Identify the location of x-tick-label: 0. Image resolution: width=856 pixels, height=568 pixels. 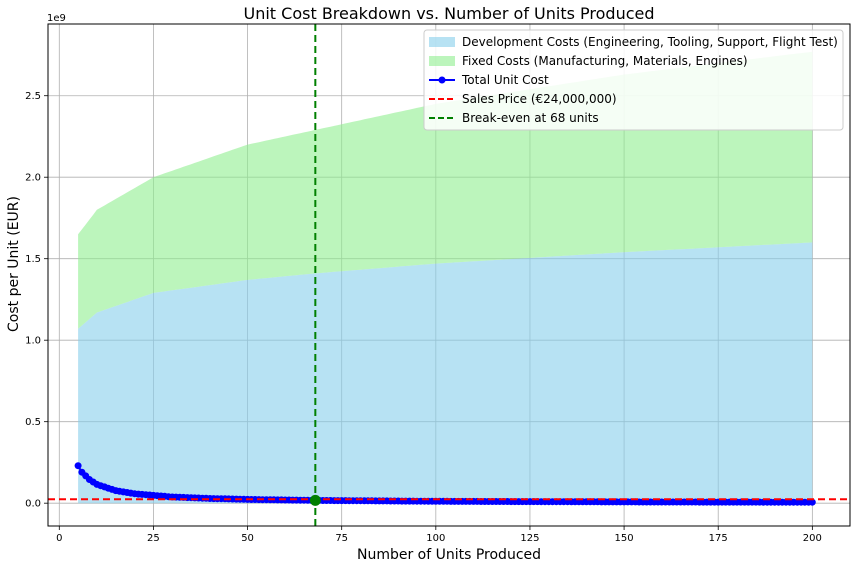
(59, 538).